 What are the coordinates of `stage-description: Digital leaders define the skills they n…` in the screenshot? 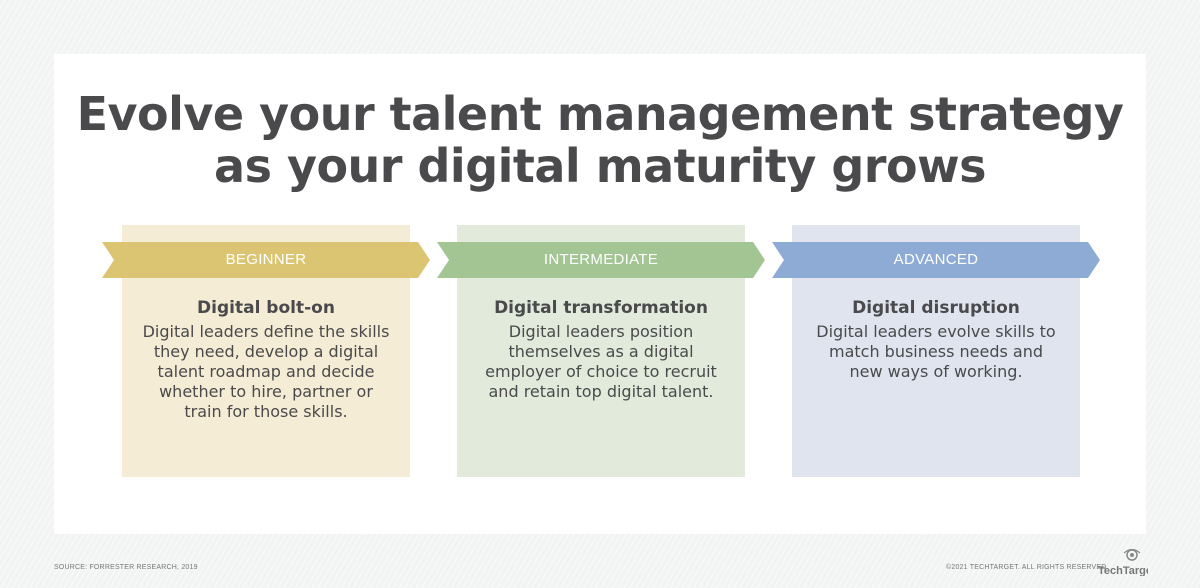 It's located at (266, 371).